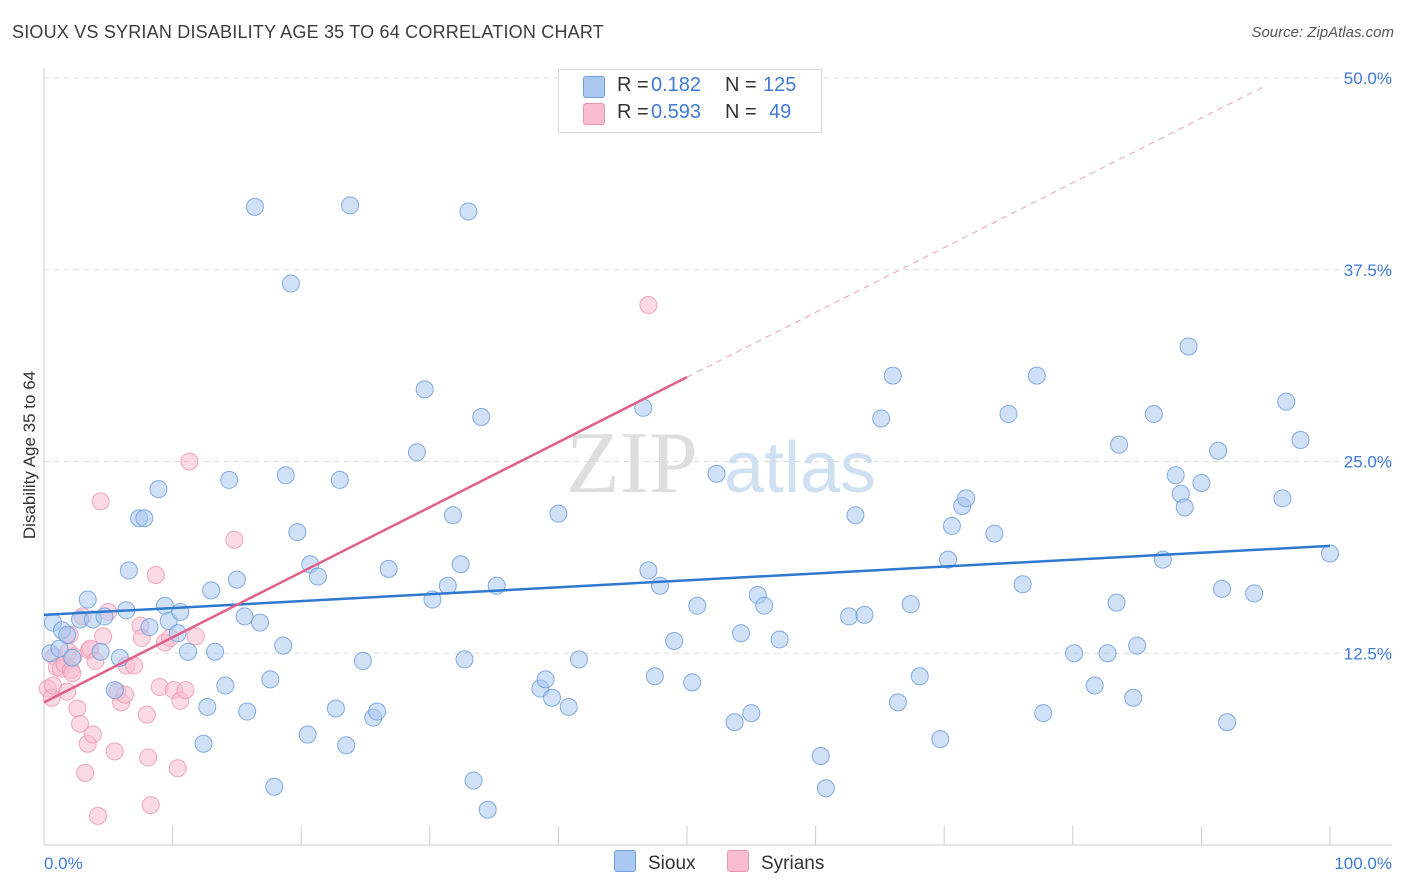 The image size is (1406, 892). Describe the element at coordinates (594, 114) in the screenshot. I see `syrians-swatch` at that location.